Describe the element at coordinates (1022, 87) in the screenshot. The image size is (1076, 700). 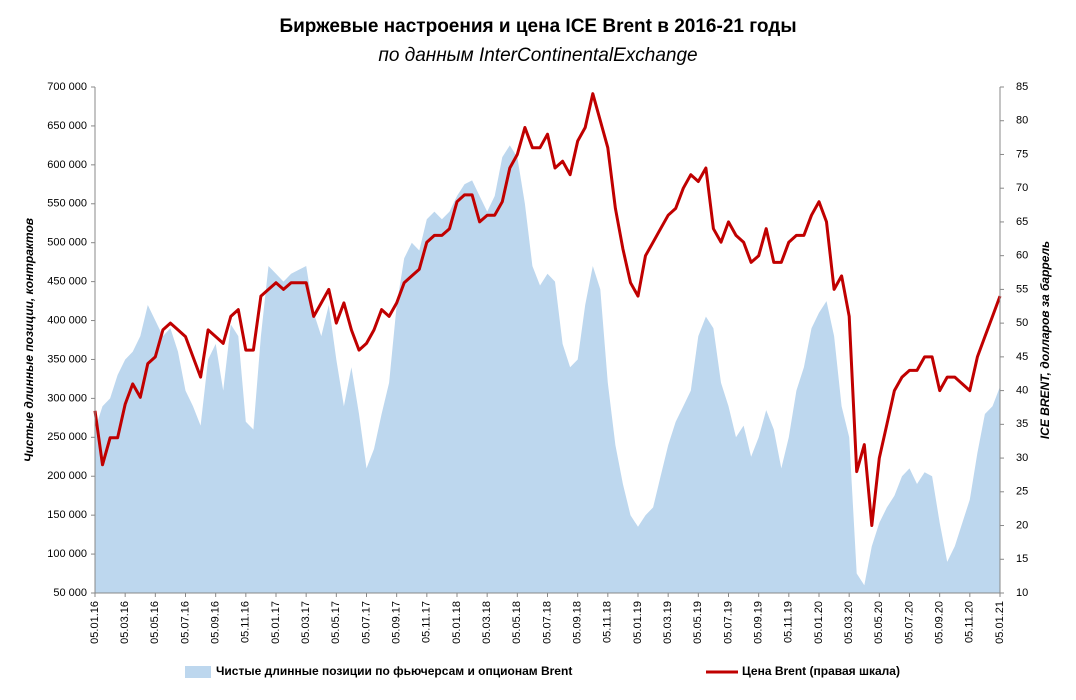
I see `y2-tick-label: 85` at that location.